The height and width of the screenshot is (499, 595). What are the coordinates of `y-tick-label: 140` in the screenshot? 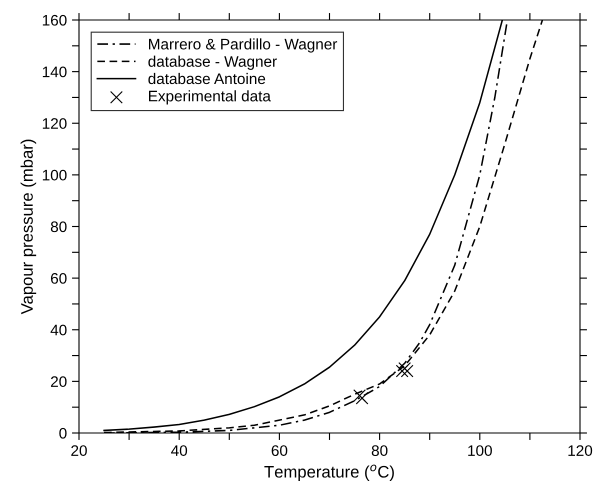 It's located at (54, 72).